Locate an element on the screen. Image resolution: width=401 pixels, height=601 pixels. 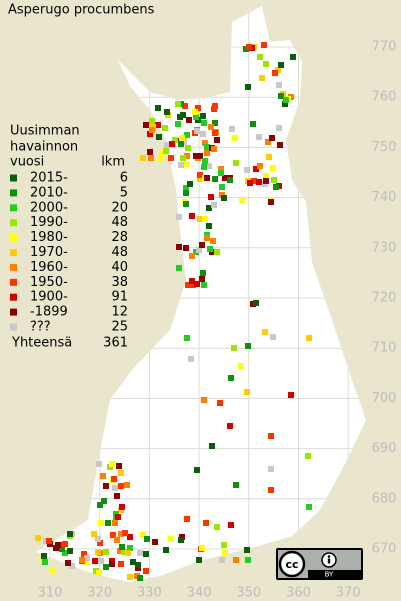
y-tick-label: 720 is located at coordinates (384, 298).